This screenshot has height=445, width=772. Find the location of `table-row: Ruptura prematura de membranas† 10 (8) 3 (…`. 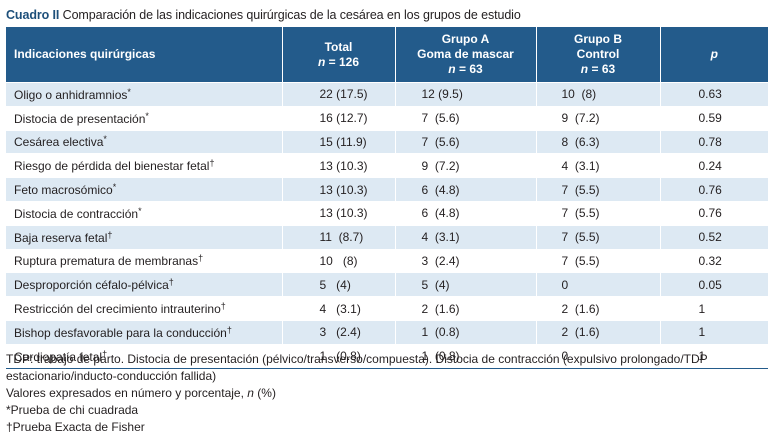

table-row: Ruptura prematura de membranas† 10 (8) 3 (… is located at coordinates (387, 260).